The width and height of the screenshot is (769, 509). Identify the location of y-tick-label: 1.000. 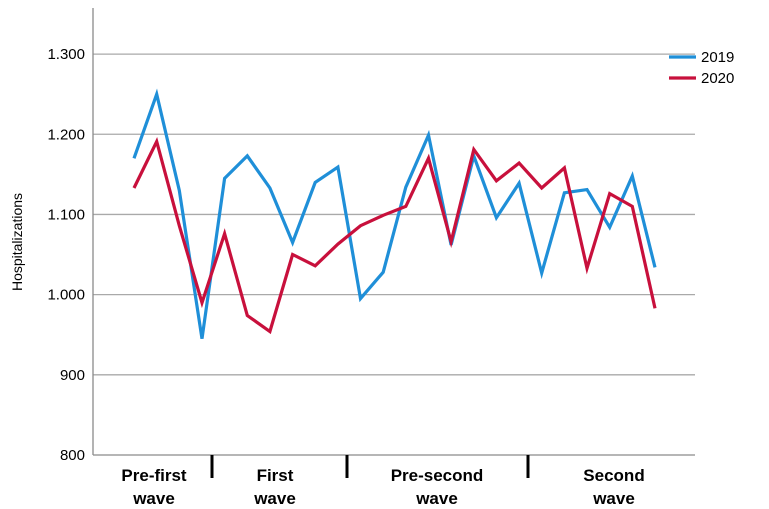
(66, 295).